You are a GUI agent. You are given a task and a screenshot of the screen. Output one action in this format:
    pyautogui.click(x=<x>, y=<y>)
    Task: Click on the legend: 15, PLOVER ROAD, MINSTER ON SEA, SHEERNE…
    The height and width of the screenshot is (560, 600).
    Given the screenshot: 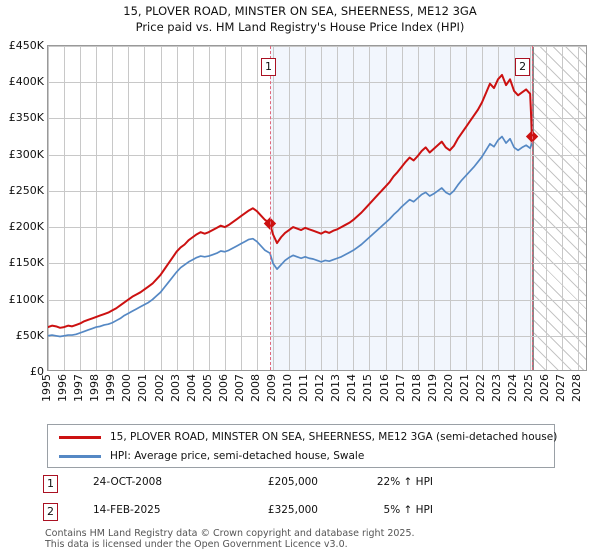 What is the action you would take?
    pyautogui.click(x=302, y=446)
    